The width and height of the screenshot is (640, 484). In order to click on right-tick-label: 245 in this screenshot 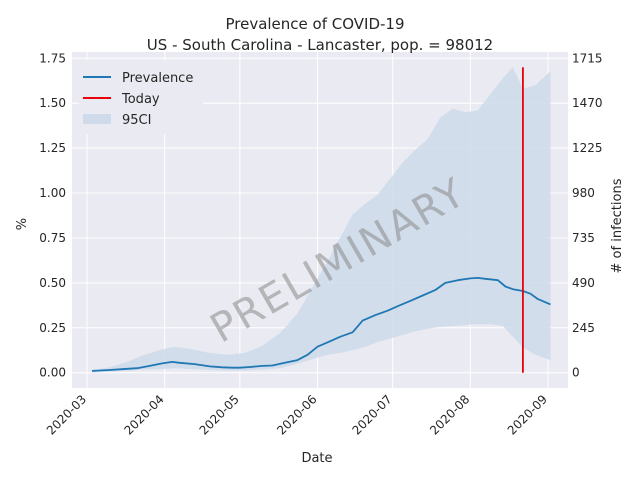, I will do `click(583, 328)`.